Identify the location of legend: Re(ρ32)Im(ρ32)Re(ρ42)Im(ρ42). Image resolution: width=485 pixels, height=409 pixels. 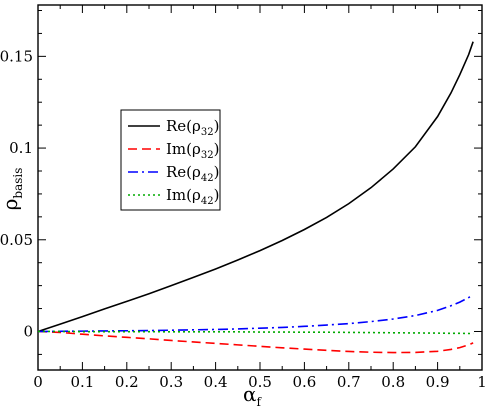
(170, 160).